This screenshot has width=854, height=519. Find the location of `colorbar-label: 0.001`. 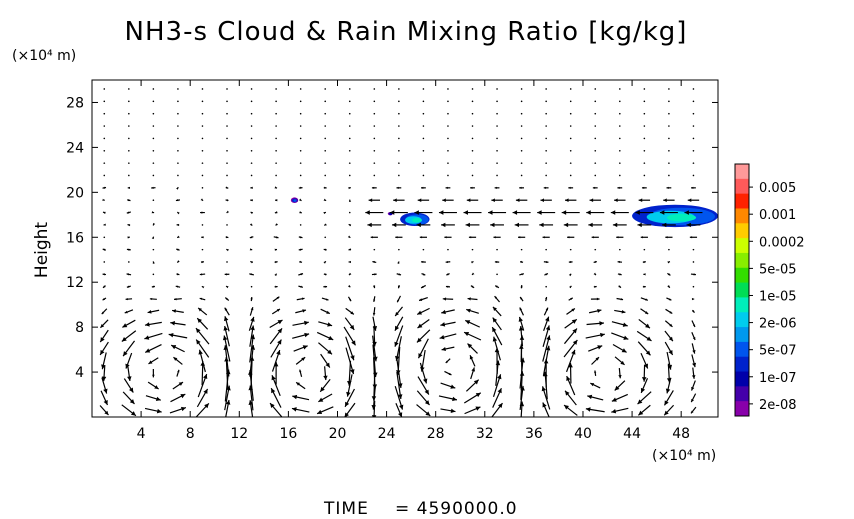

colorbar-label: 0.001 is located at coordinates (777, 215).